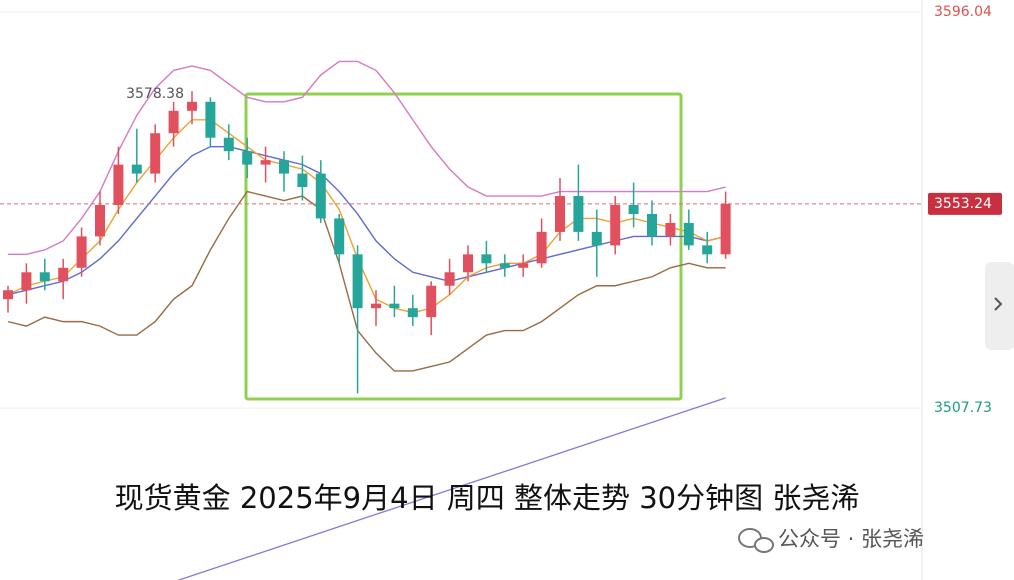 The height and width of the screenshot is (580, 1014). What do you see at coordinates (963, 408) in the screenshot?
I see `y-tick-label: 3507.73` at bounding box center [963, 408].